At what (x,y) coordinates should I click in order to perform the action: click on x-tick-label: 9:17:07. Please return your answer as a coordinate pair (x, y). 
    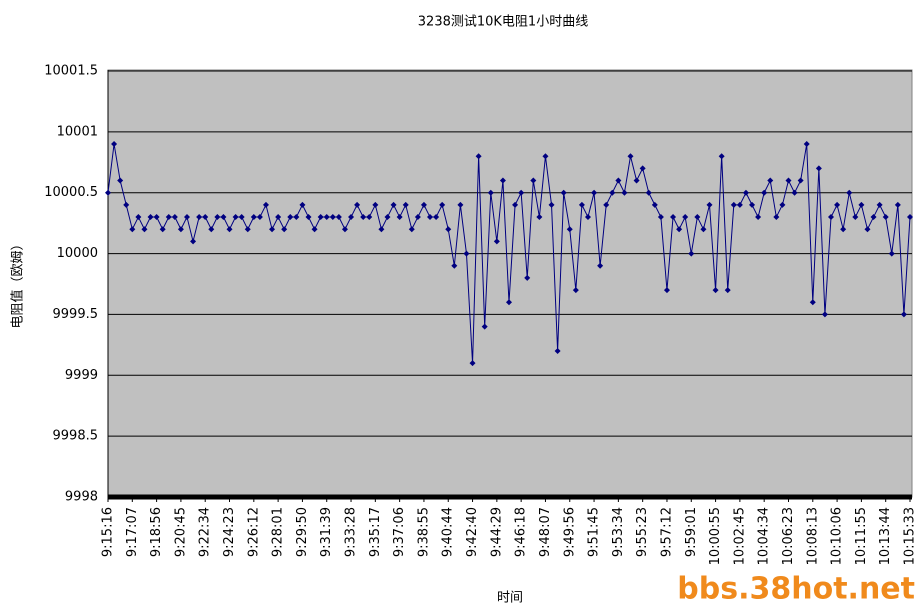
    Looking at the image, I should click on (132, 532).